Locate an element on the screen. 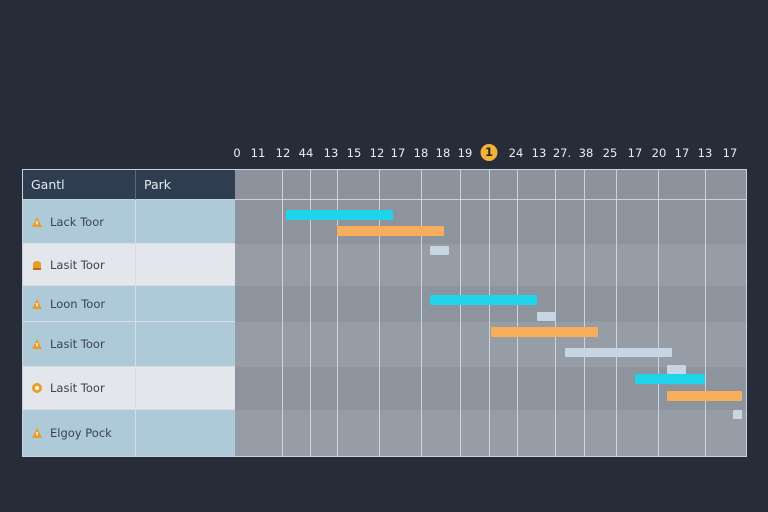 The width and height of the screenshot is (768, 512). task-row-label: Loon Toor is located at coordinates (79, 304).